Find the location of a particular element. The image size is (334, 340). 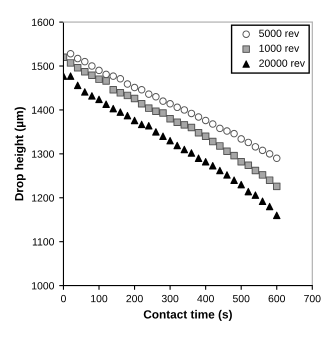

legend-label: 1000 rev is located at coordinates (279, 48).